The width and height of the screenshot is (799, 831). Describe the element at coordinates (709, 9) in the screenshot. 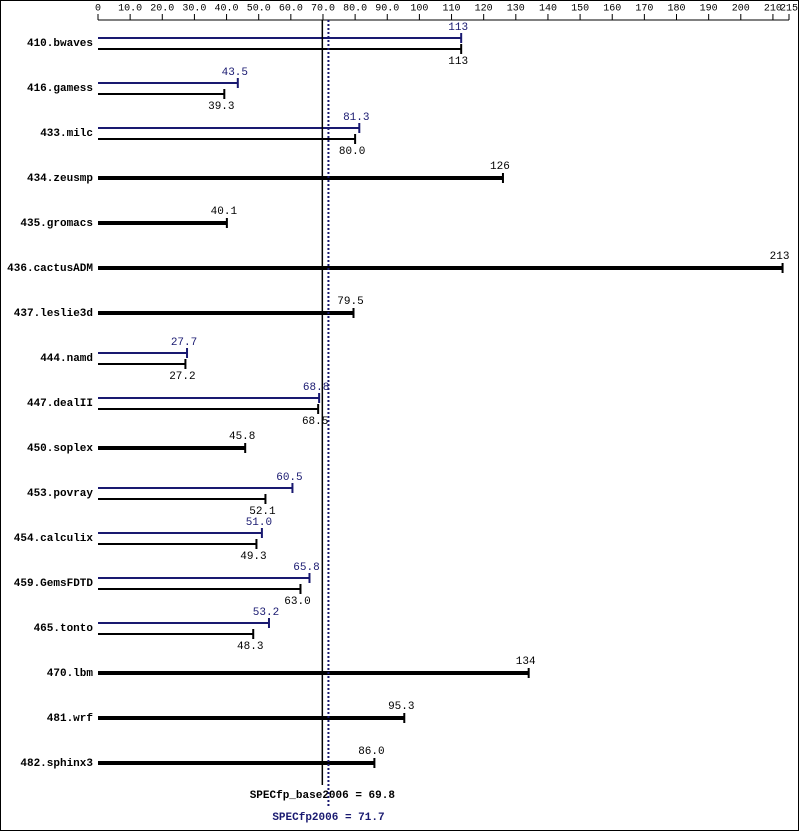

I see `x-tick-label: 190` at that location.